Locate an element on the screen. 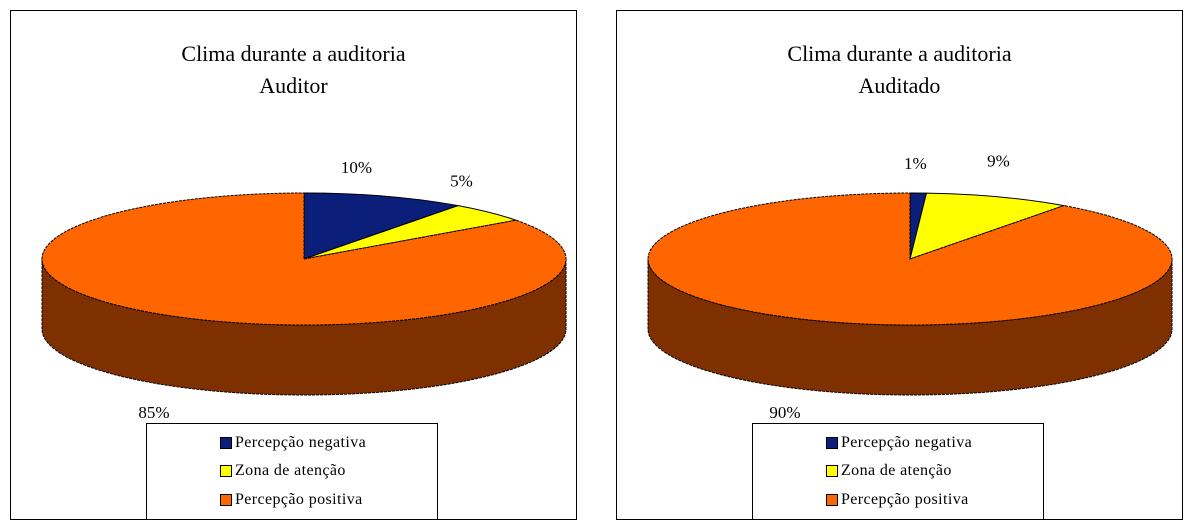 This screenshot has width=1185, height=520. data-label-positiva: 85% is located at coordinates (153, 412).